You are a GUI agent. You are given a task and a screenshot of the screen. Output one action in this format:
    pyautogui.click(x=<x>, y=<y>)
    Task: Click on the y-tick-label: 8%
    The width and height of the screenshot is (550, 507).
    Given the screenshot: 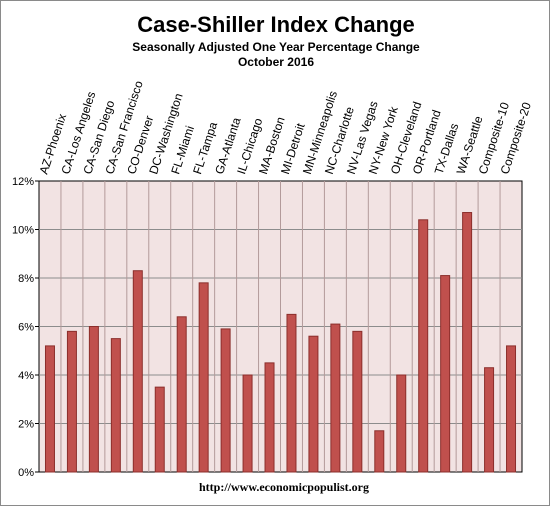 What is the action you would take?
    pyautogui.click(x=26, y=279)
    